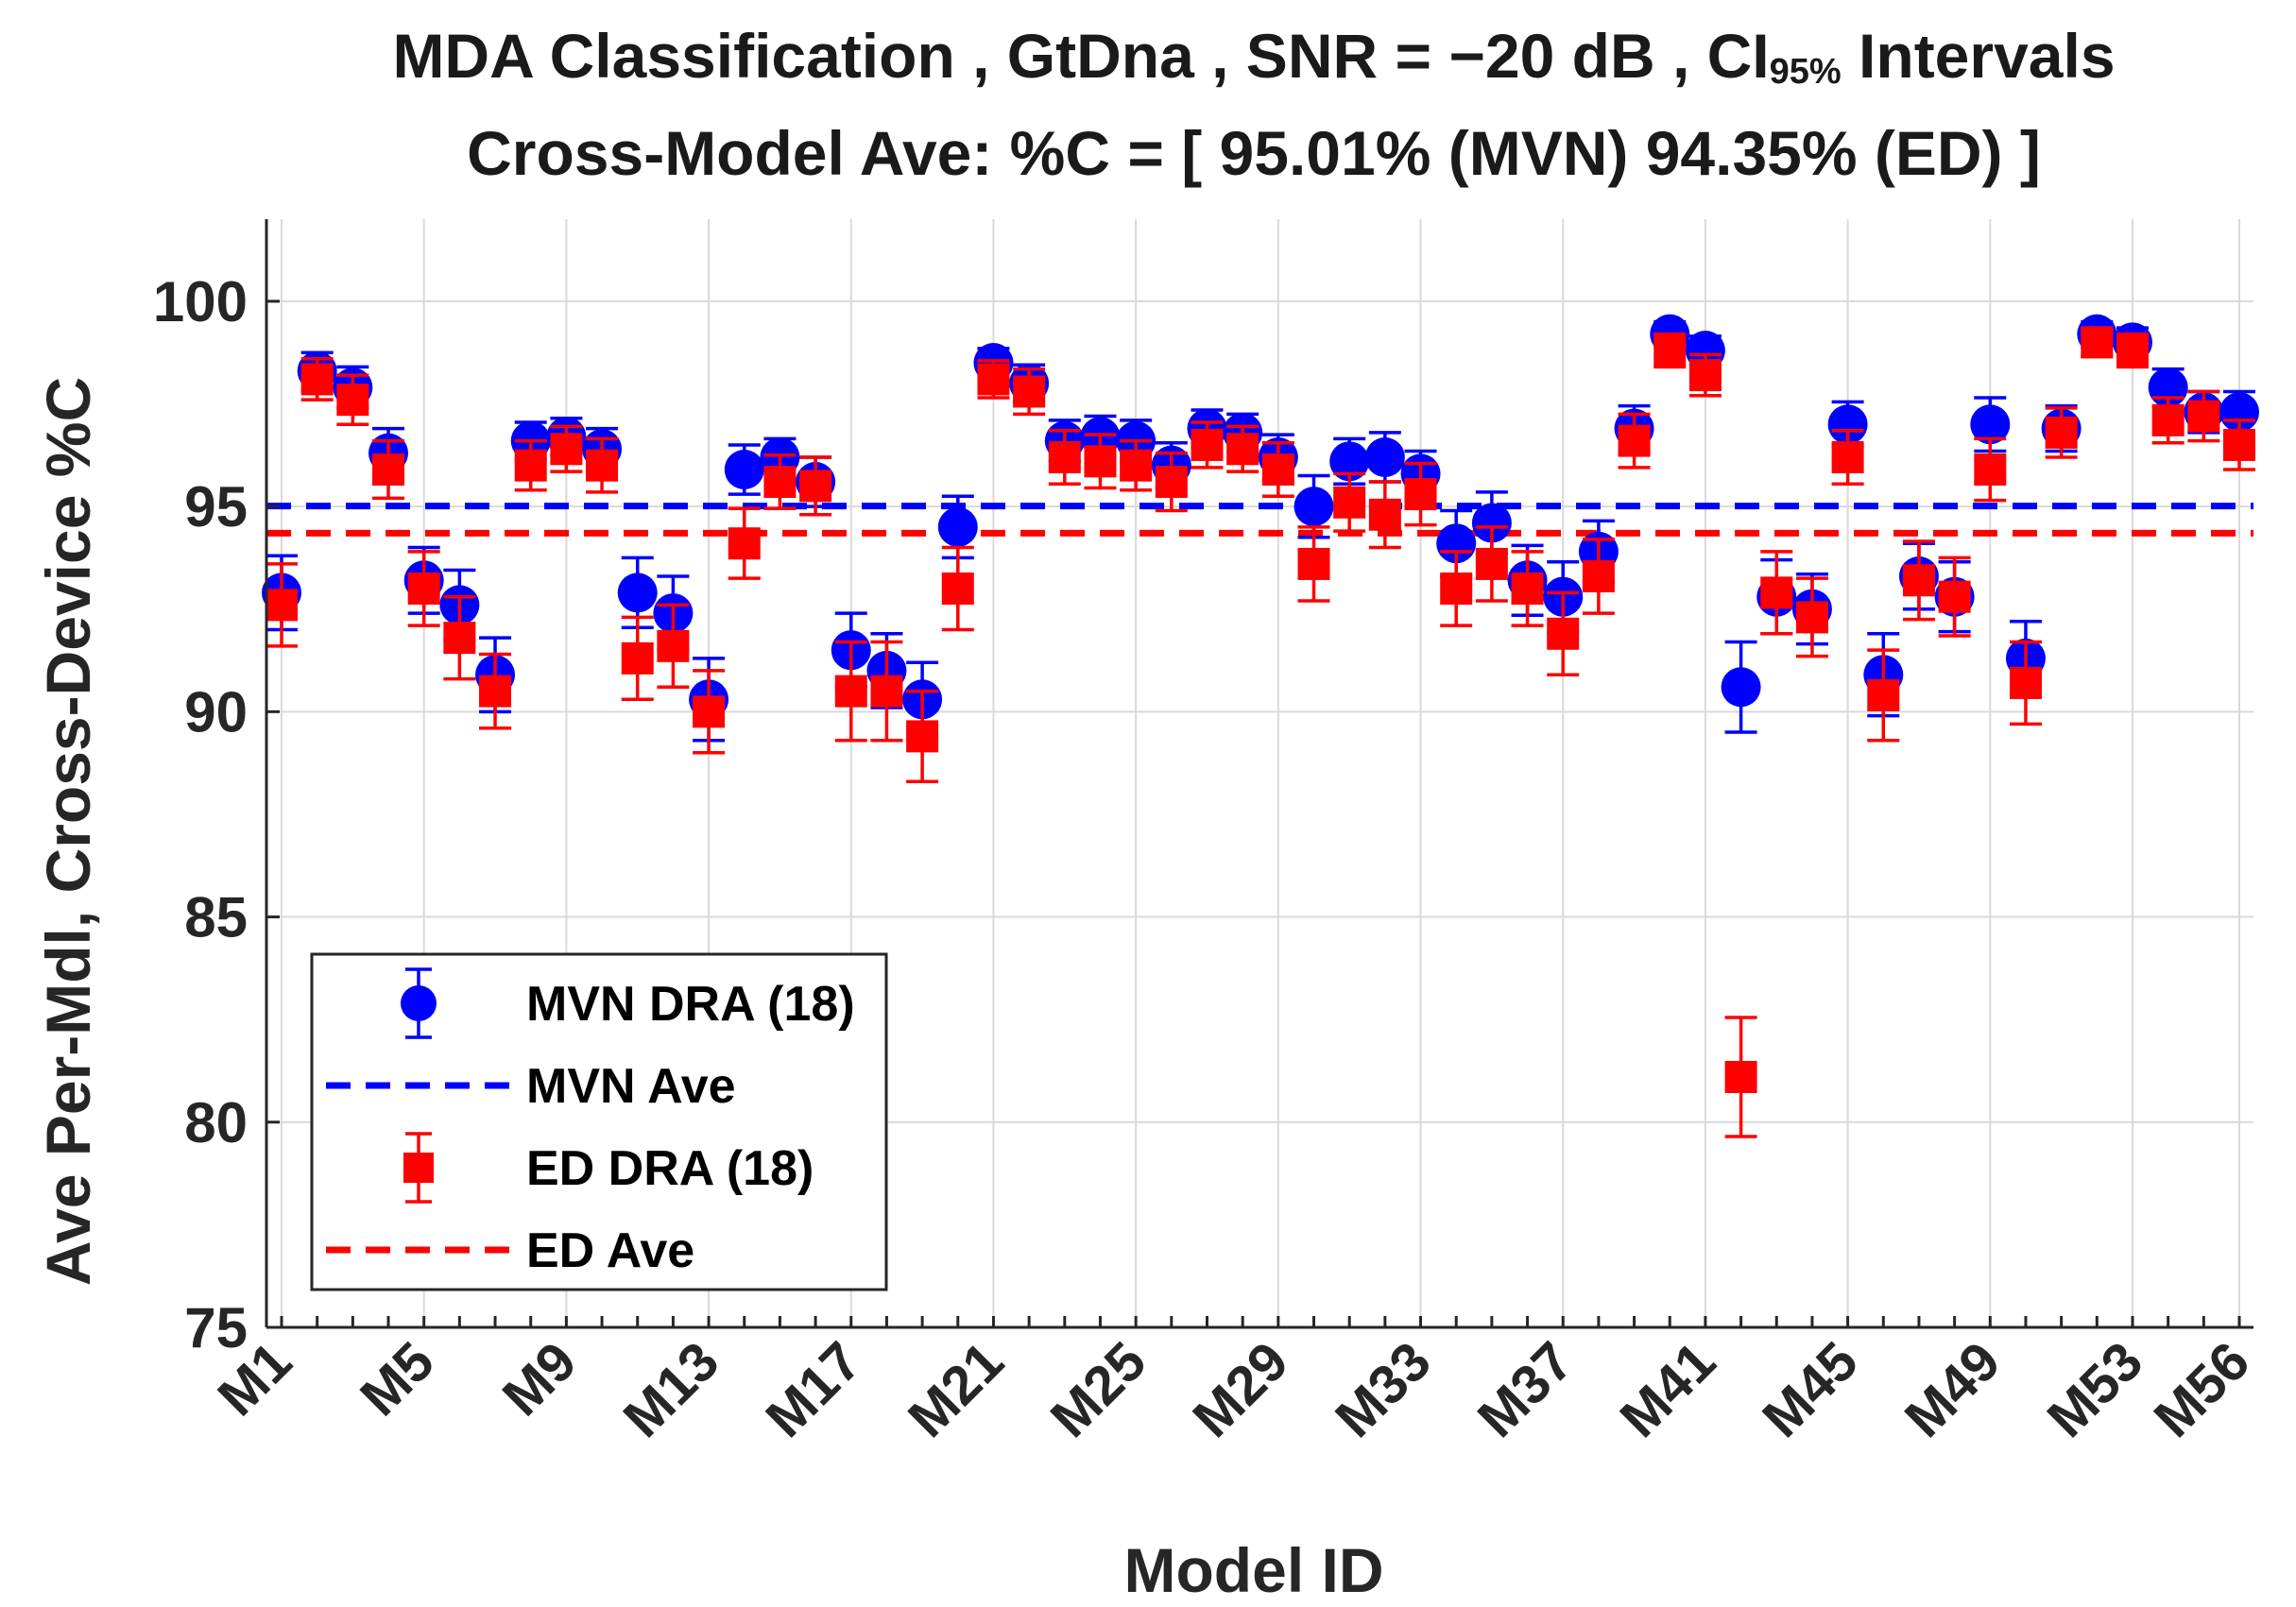 The height and width of the screenshot is (1607, 2296). I want to click on x-tick-label: M56, so click(2201, 1390).